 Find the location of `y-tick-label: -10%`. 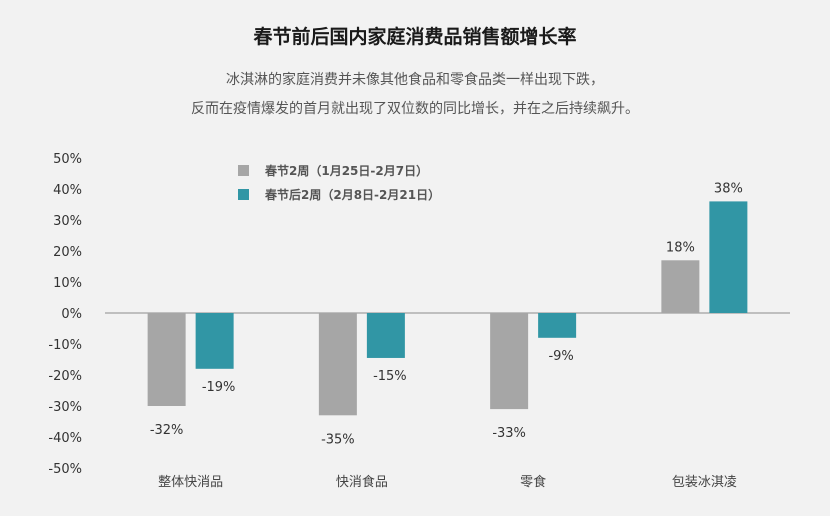

y-tick-label: -10% is located at coordinates (65, 345).